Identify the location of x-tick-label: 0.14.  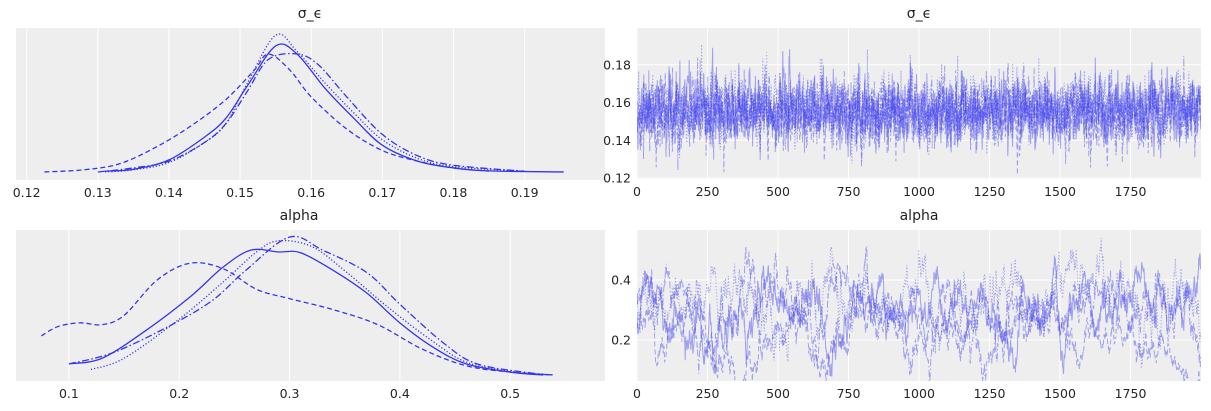
(169, 192).